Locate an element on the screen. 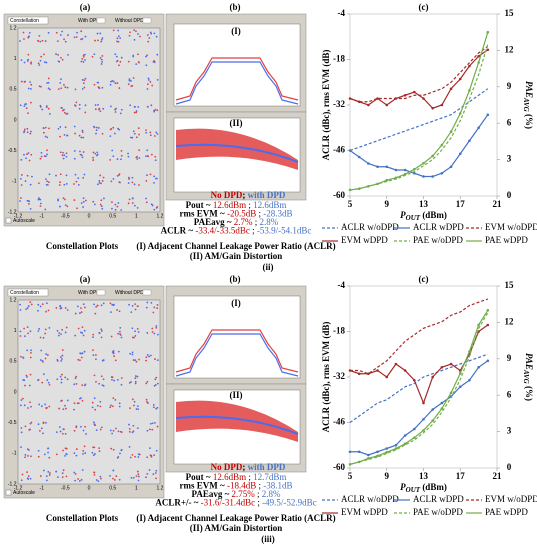 The width and height of the screenshot is (537, 550). checkbox is located at coordinates (8, 492).